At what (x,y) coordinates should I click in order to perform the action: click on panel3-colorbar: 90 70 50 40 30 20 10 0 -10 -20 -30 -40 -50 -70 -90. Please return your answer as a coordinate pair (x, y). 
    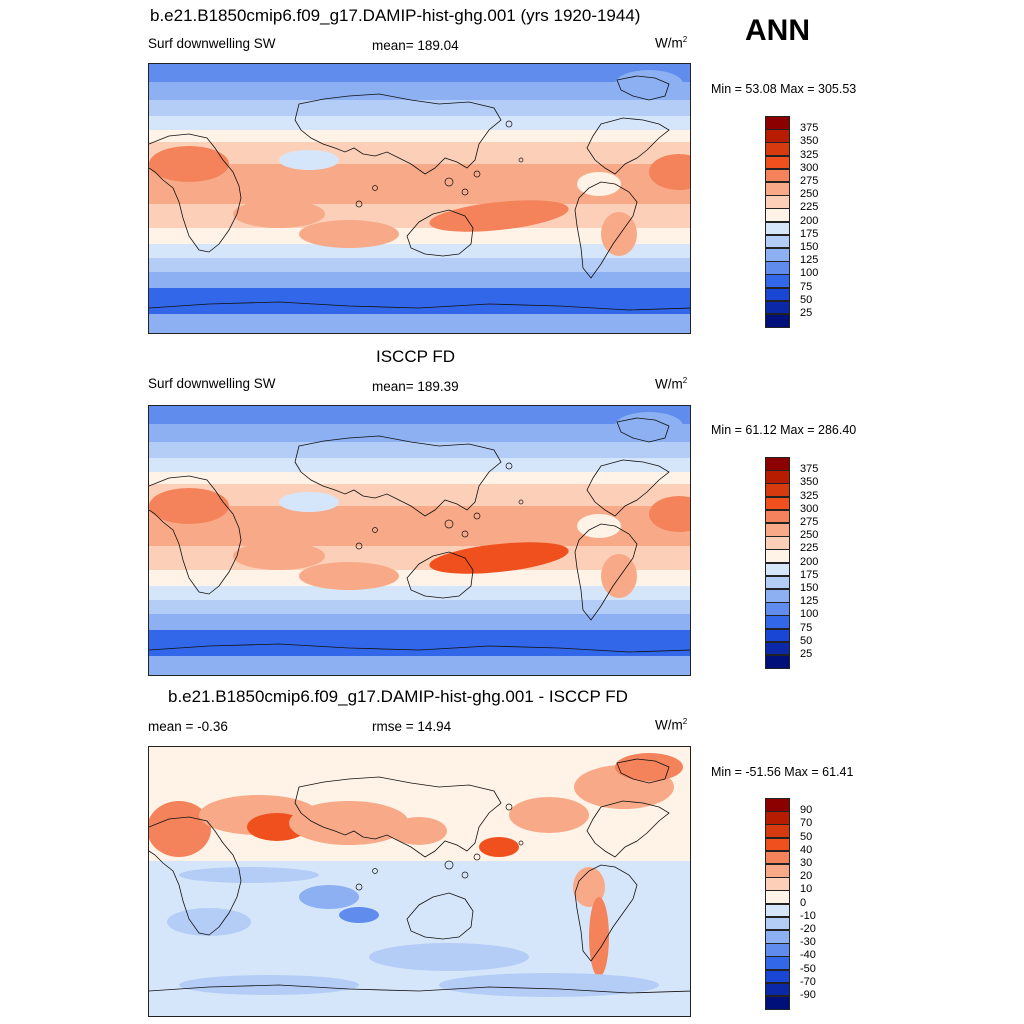
    Looking at the image, I should click on (790, 904).